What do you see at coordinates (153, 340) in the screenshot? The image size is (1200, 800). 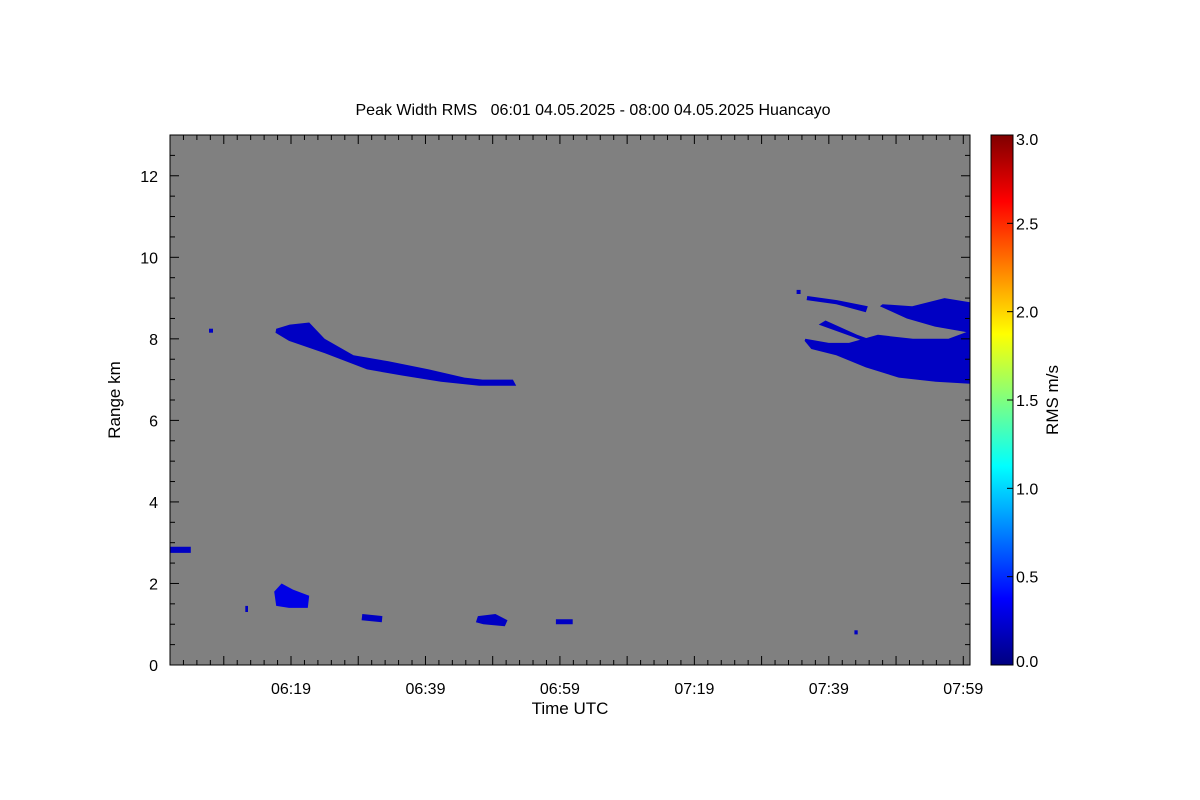 I see `y-tick-label: 8` at bounding box center [153, 340].